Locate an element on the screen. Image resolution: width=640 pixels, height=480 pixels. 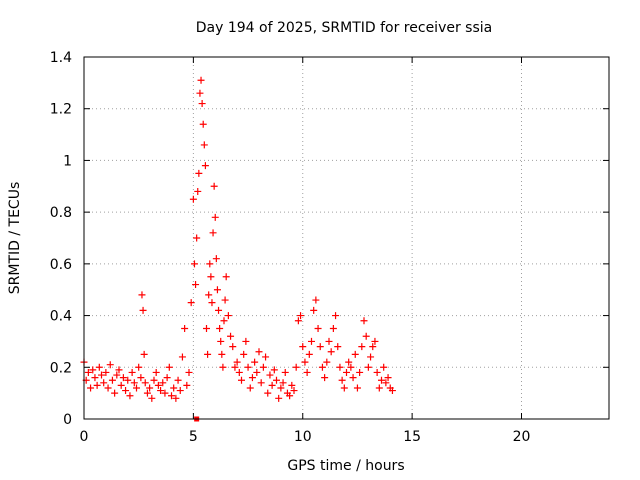
x-axis-tick-labels: 0 5 10 15 20 is located at coordinates (305, 437).